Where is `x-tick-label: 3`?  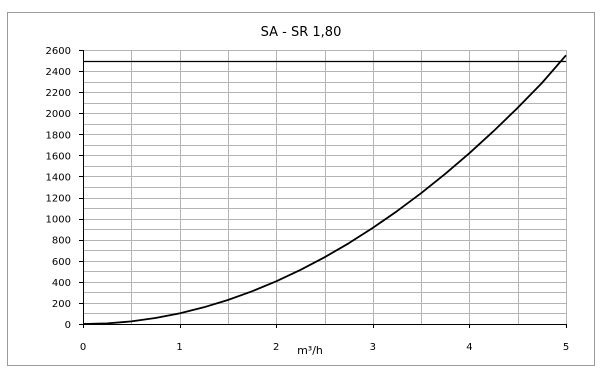 x-tick-label: 3 is located at coordinates (373, 347).